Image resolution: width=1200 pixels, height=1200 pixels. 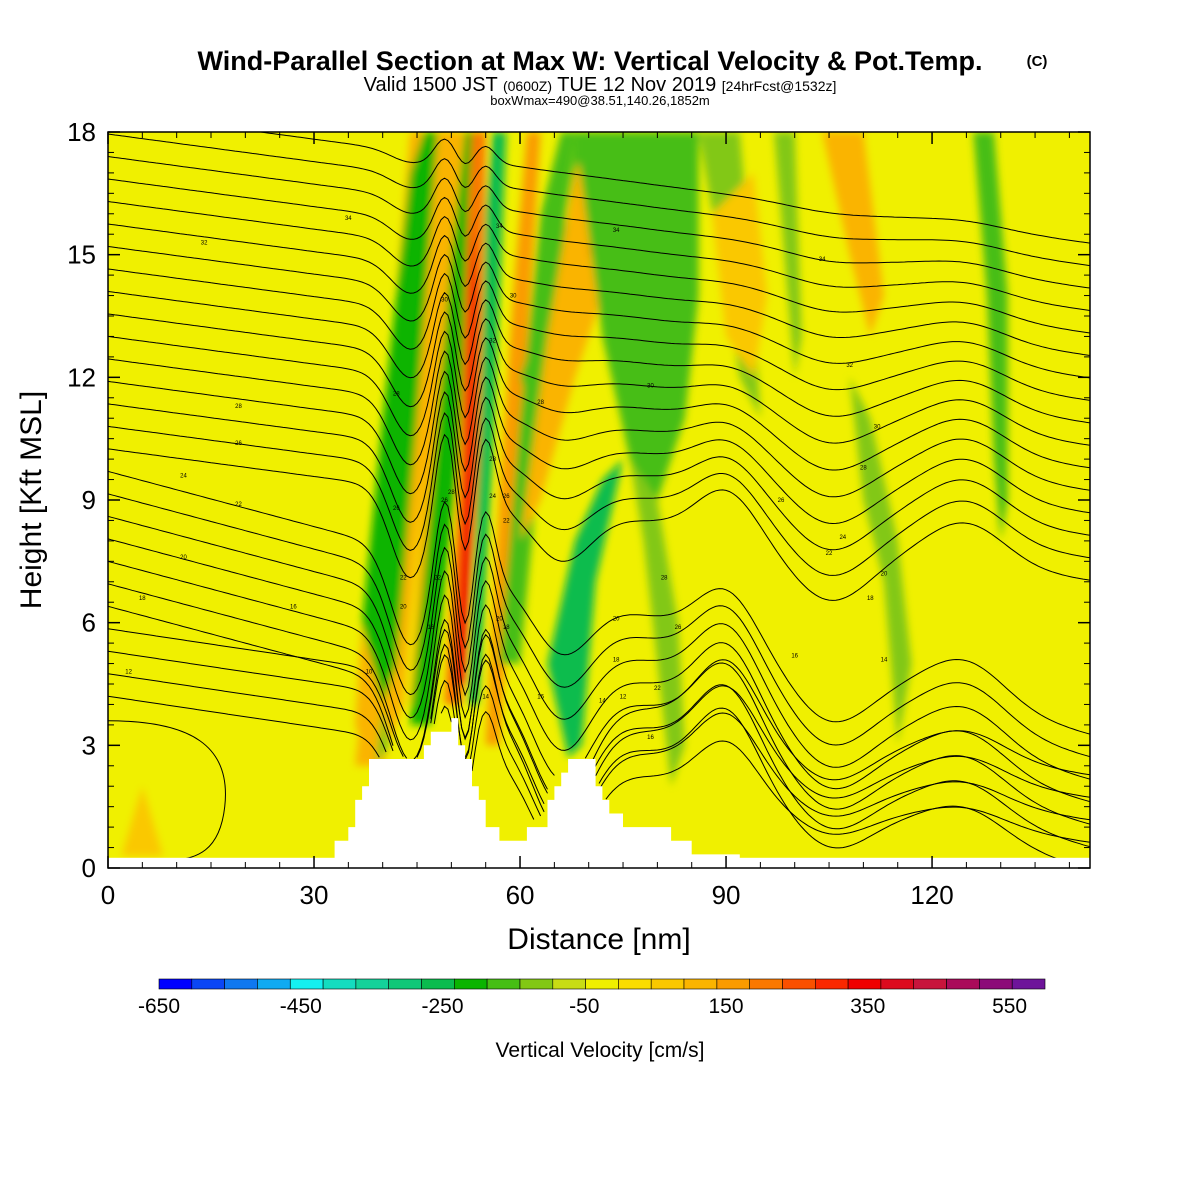 What do you see at coordinates (466, 449) in the screenshot?
I see `w-region-red-core` at bounding box center [466, 449].